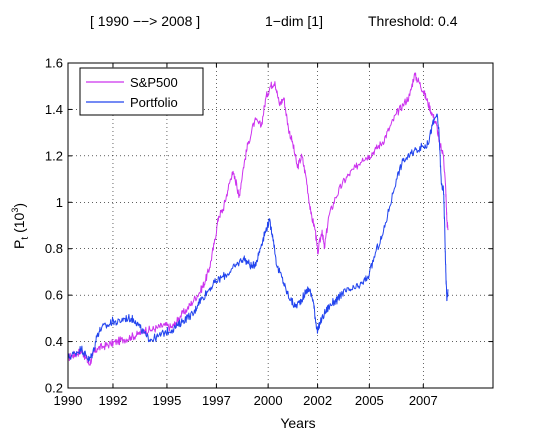 Image resolution: width=545 pixels, height=439 pixels. I want to click on y-tick-label: 0.2, so click(54, 388).